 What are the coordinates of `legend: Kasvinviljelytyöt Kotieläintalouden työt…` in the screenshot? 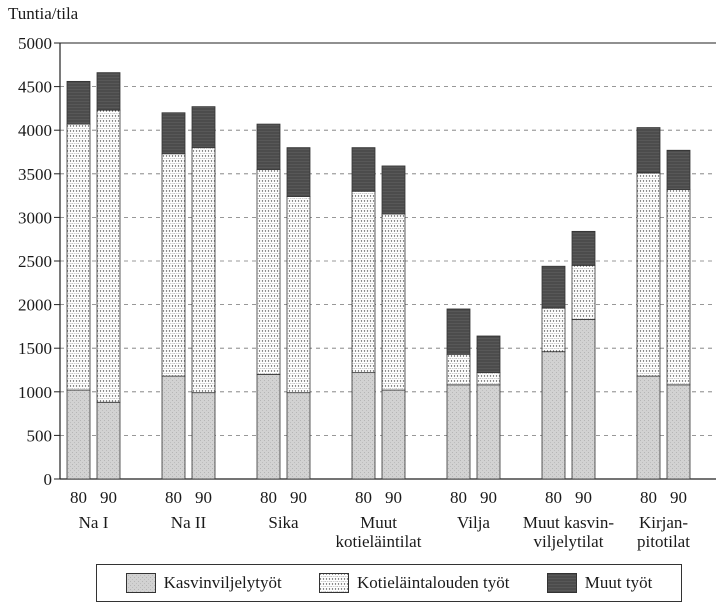 It's located at (389, 583).